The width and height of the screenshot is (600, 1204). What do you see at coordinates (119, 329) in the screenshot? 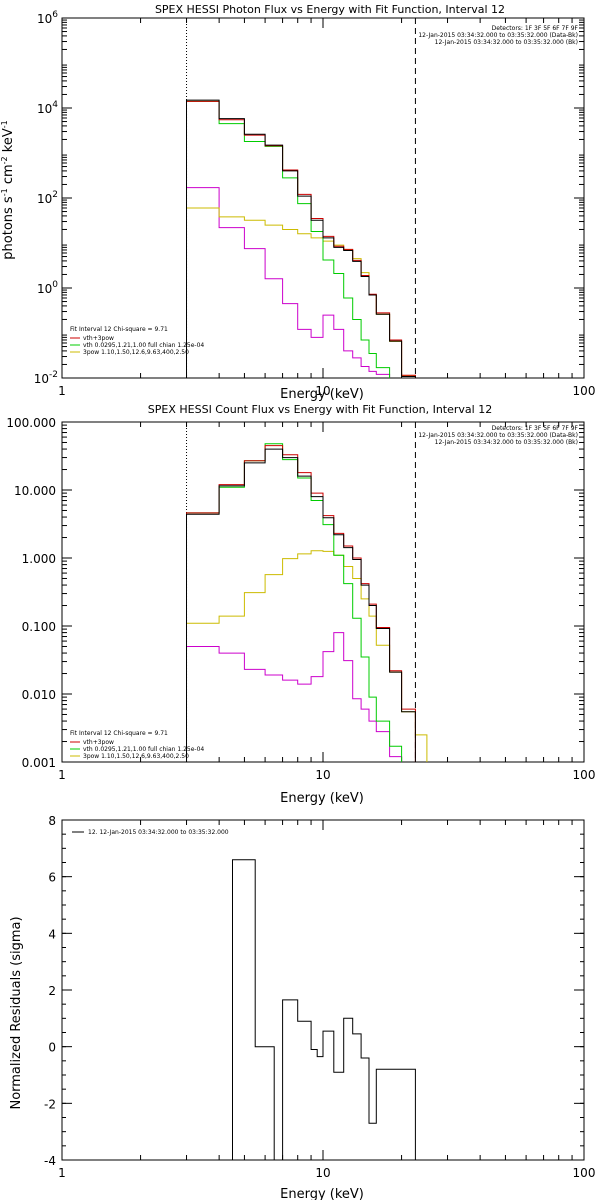
I see `panel1-fit-interval: Fit Interval 12 Chi-square = 9.71` at bounding box center [119, 329].